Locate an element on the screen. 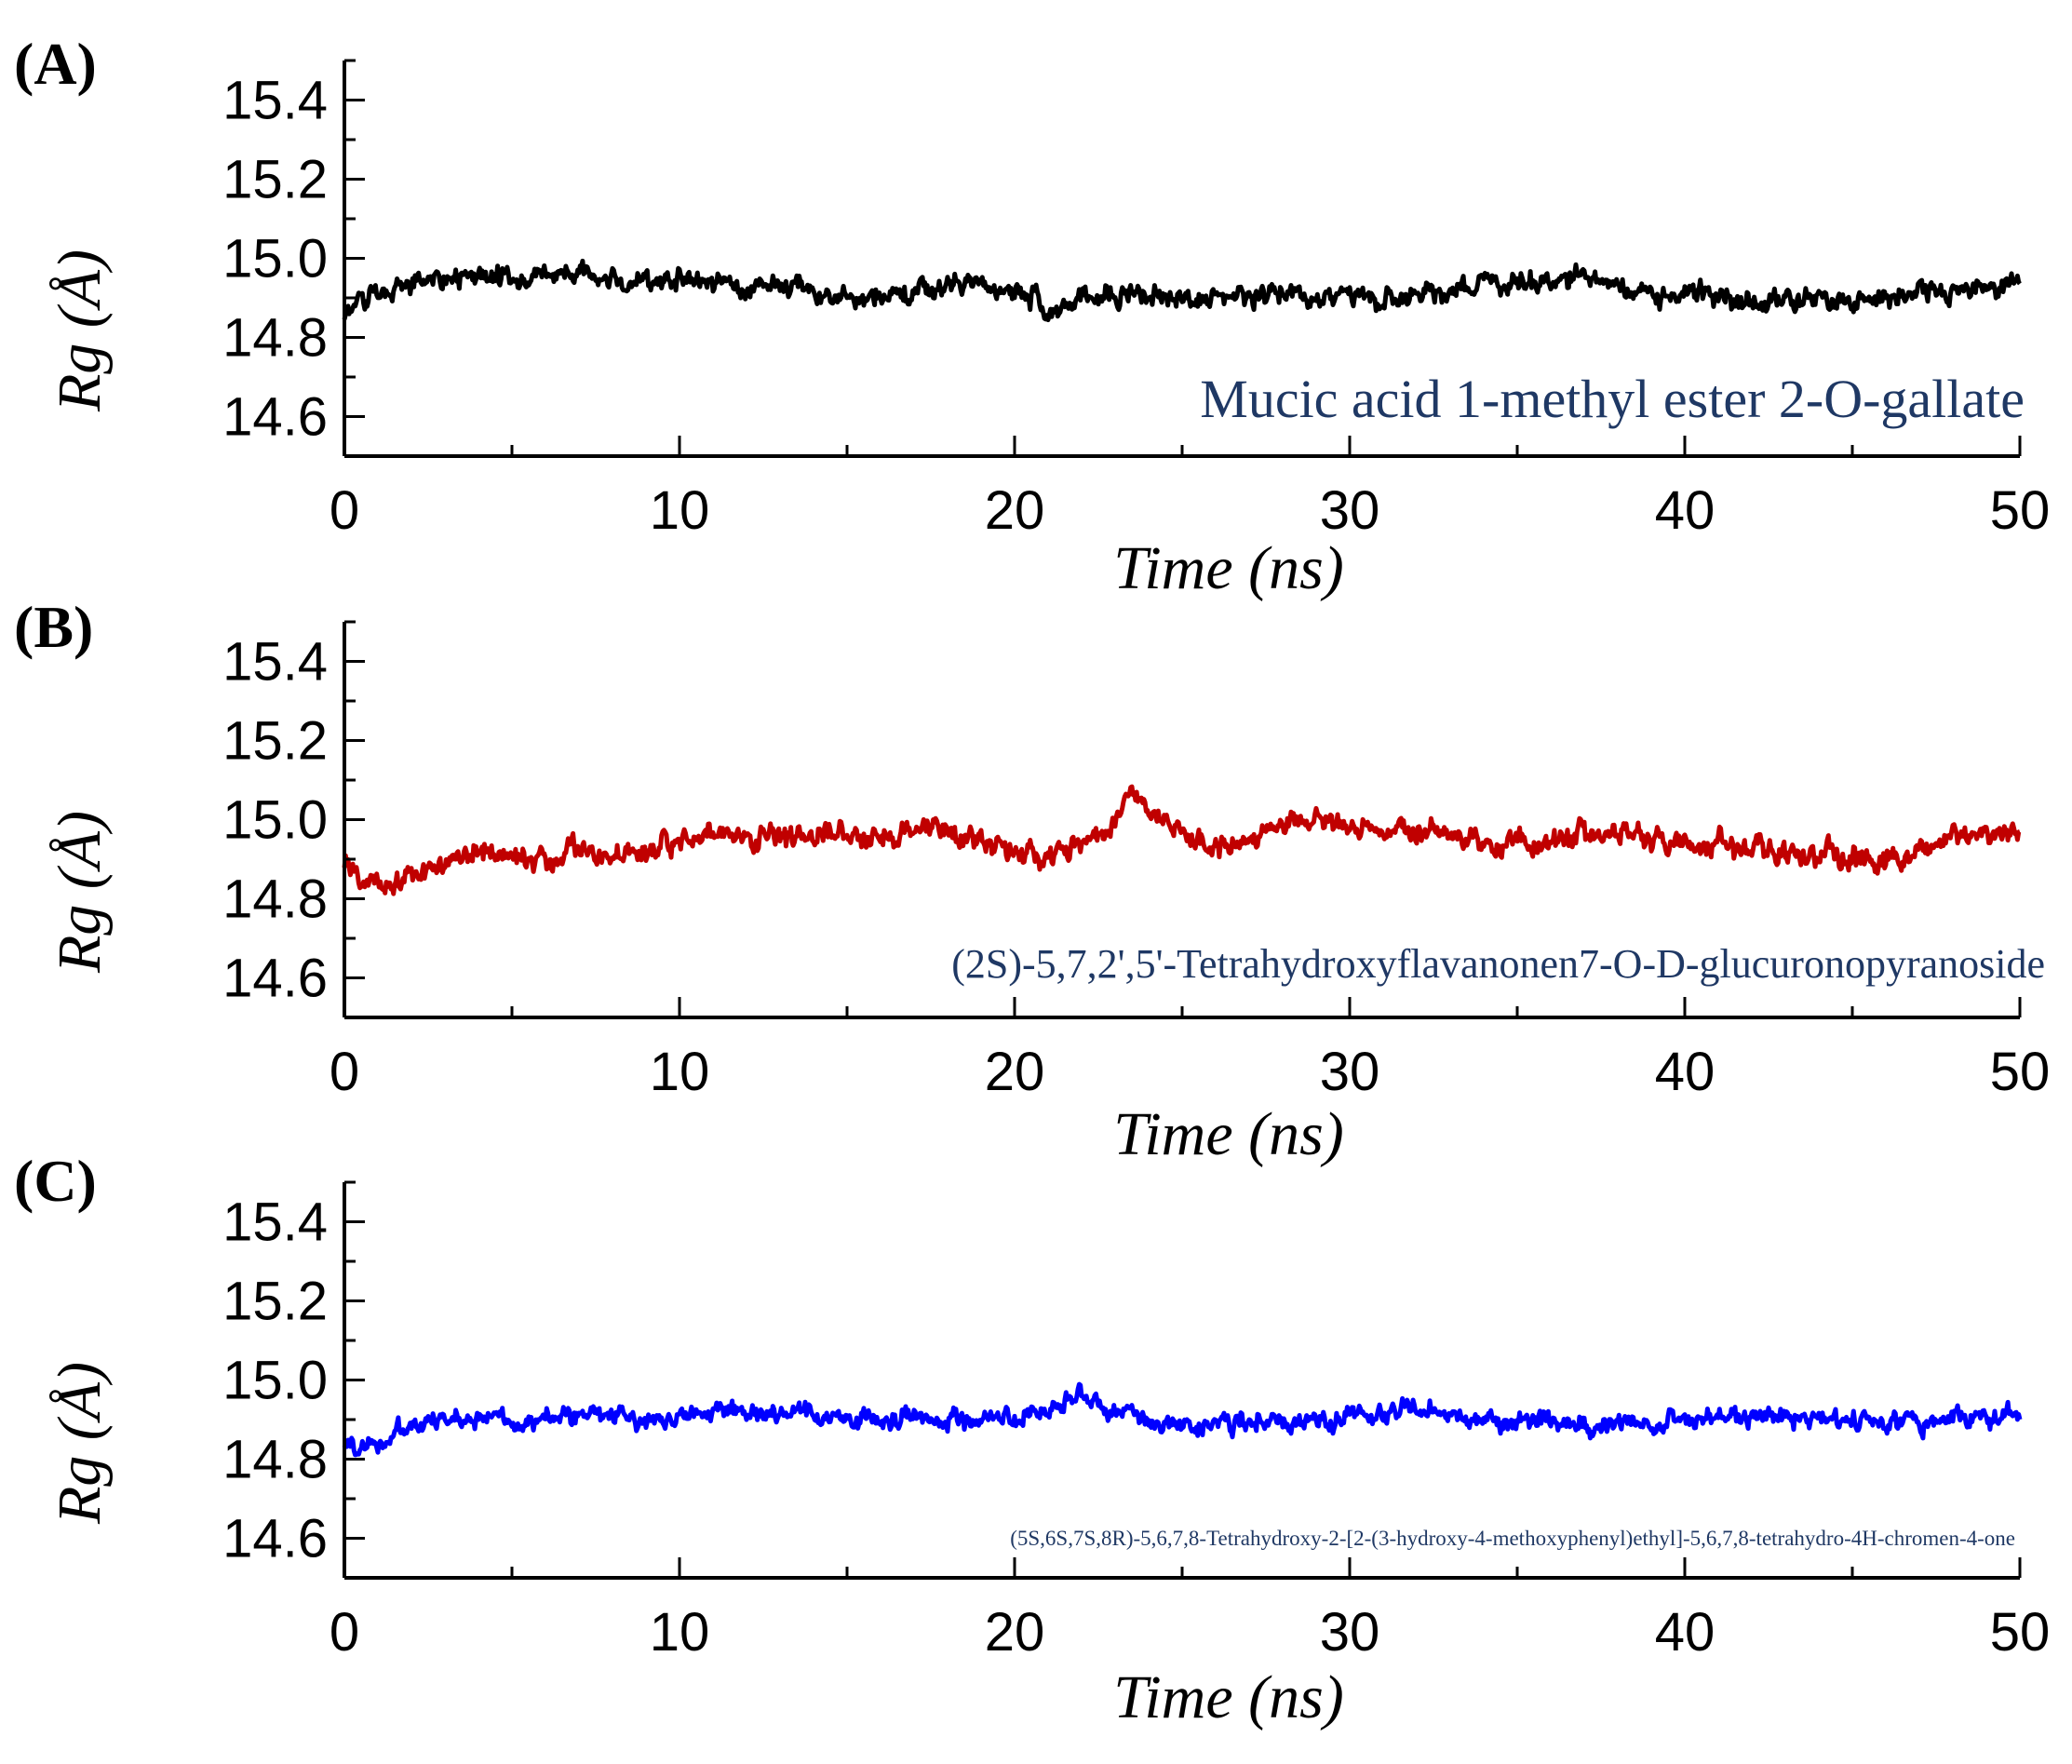 The image size is (2072, 1764). panel-a-x-axis-title: Time (ns) is located at coordinates (1228, 568).